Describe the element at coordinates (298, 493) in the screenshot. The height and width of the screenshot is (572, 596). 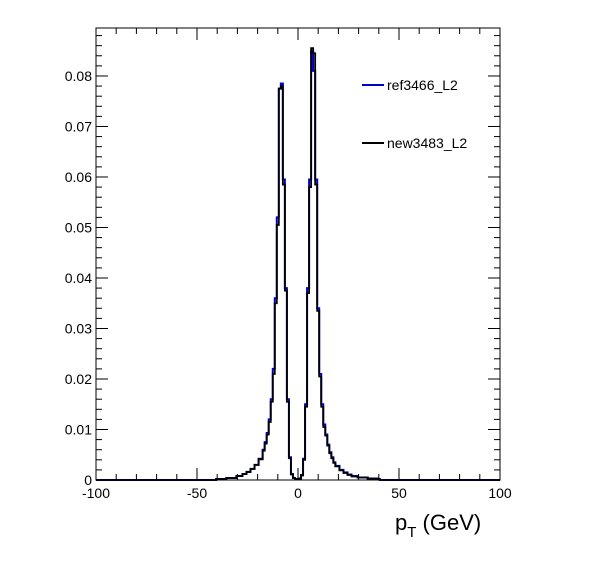
I see `x-tick-label: 0` at that location.